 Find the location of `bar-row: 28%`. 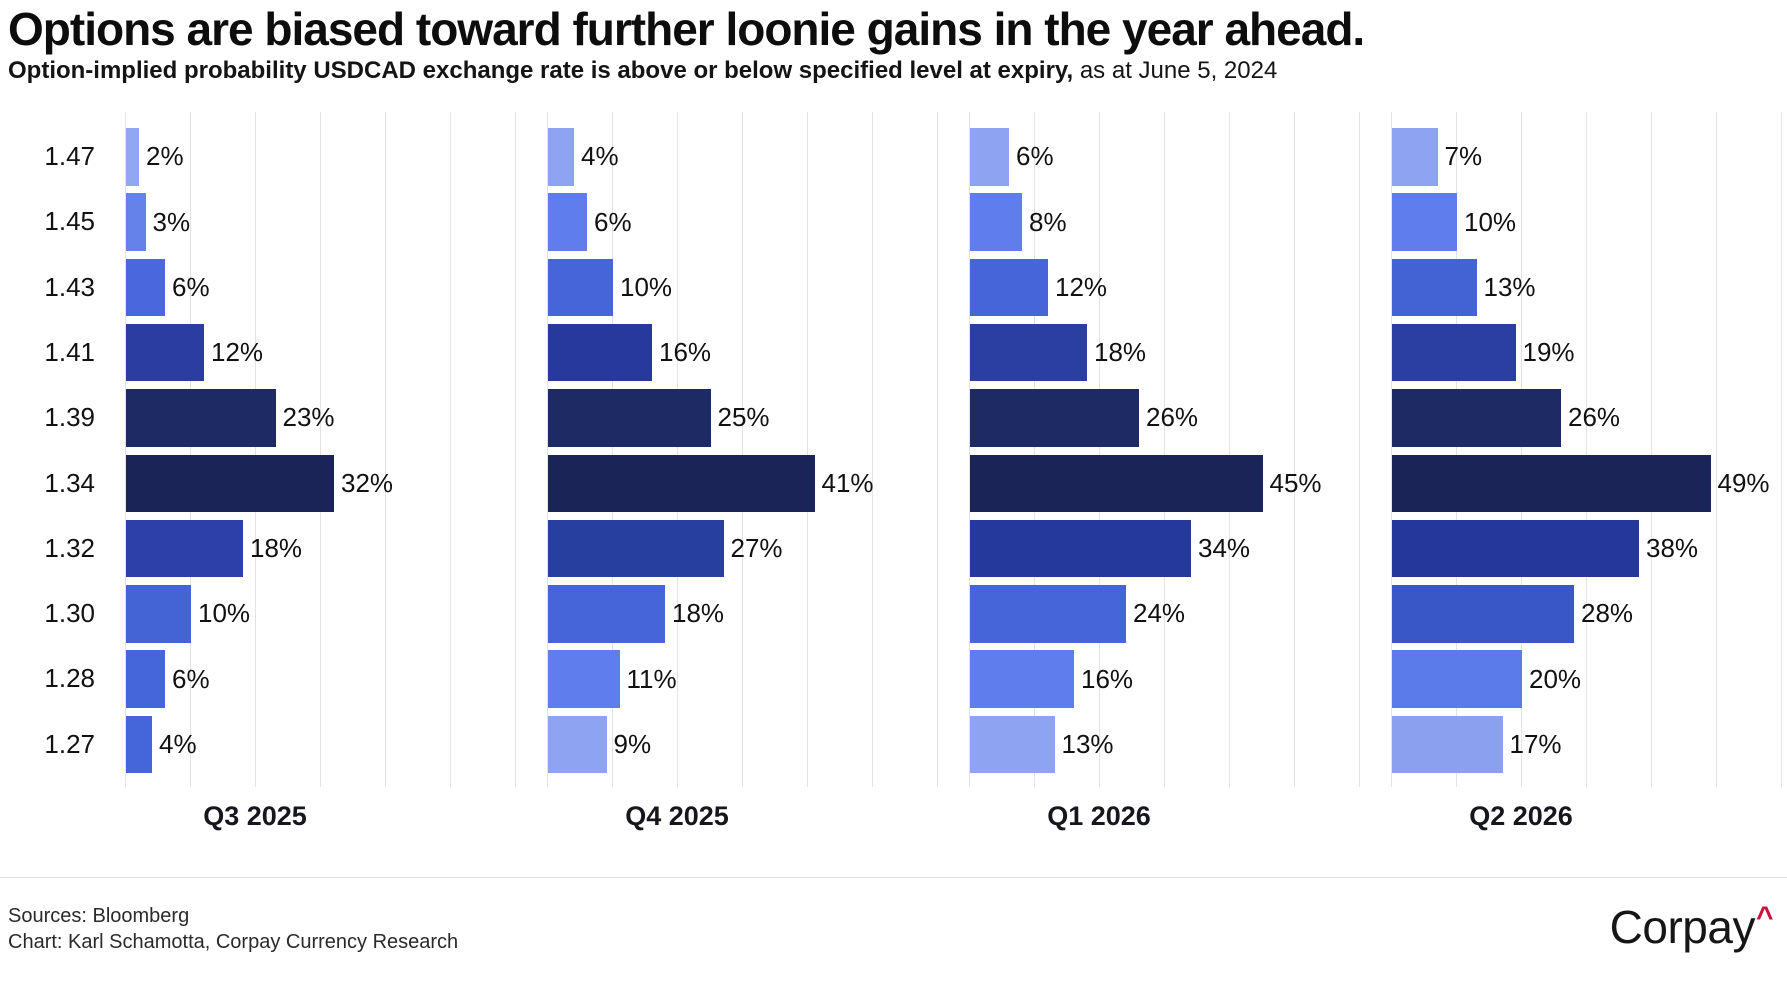

bar-row: 28% is located at coordinates (1512, 614).